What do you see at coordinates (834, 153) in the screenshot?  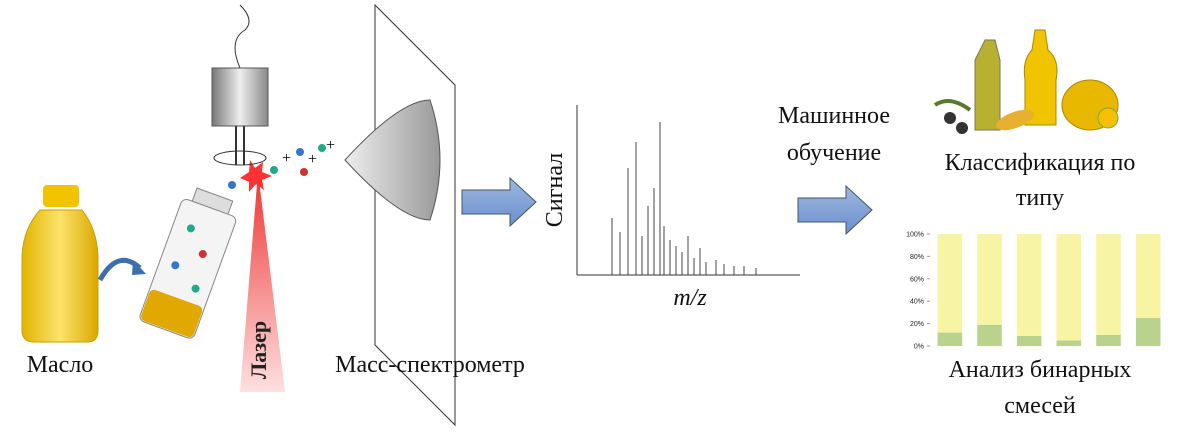 I see `ml-label: обучение` at bounding box center [834, 153].